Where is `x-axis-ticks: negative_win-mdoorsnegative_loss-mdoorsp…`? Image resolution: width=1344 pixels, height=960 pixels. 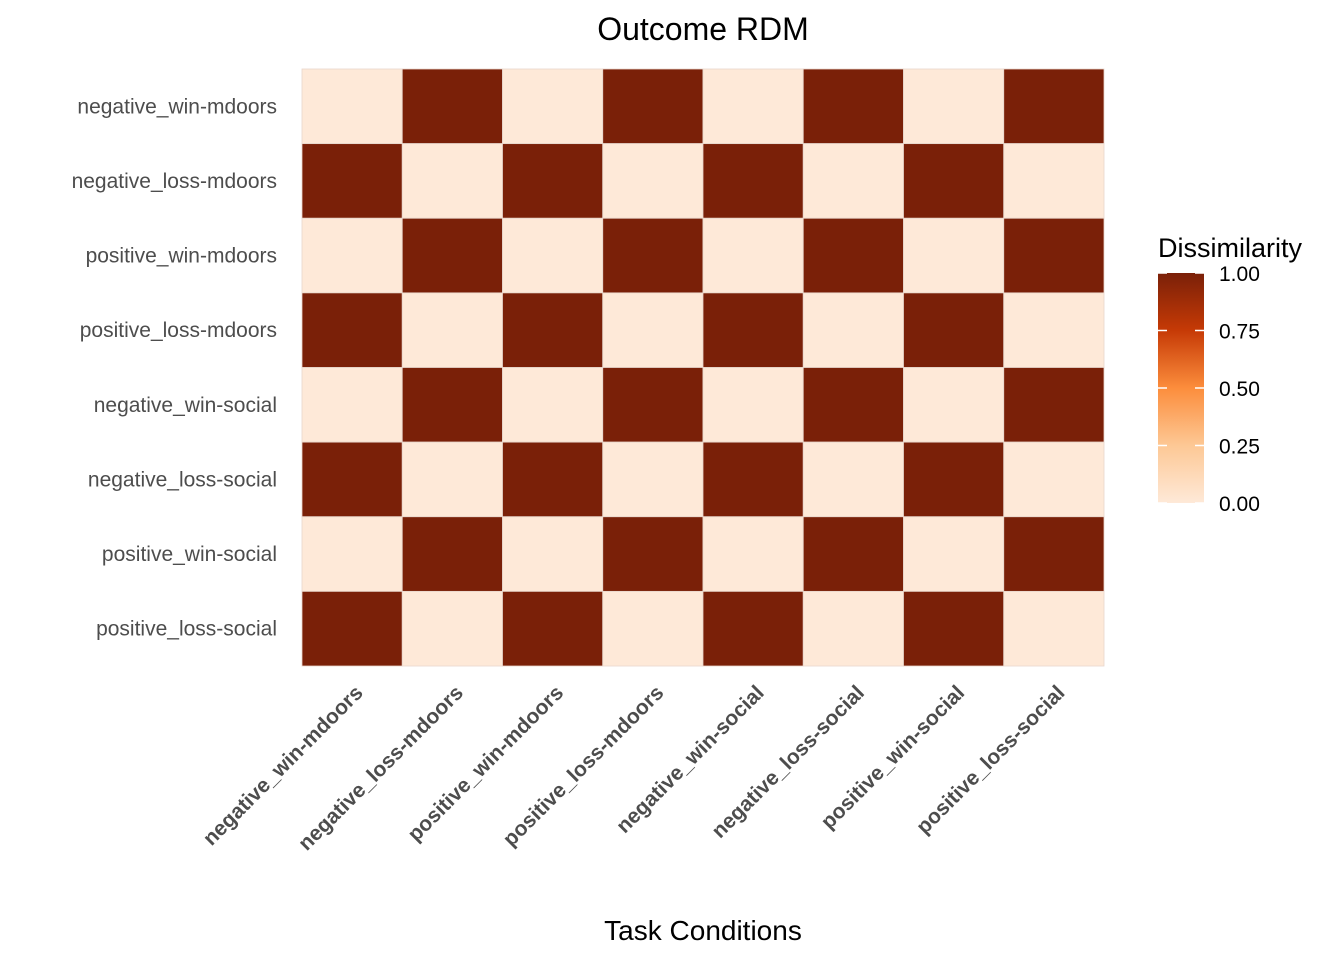
x-axis-ticks: negative_win-mdoorsnegative_loss-mdoorsp… is located at coordinates (634, 768).